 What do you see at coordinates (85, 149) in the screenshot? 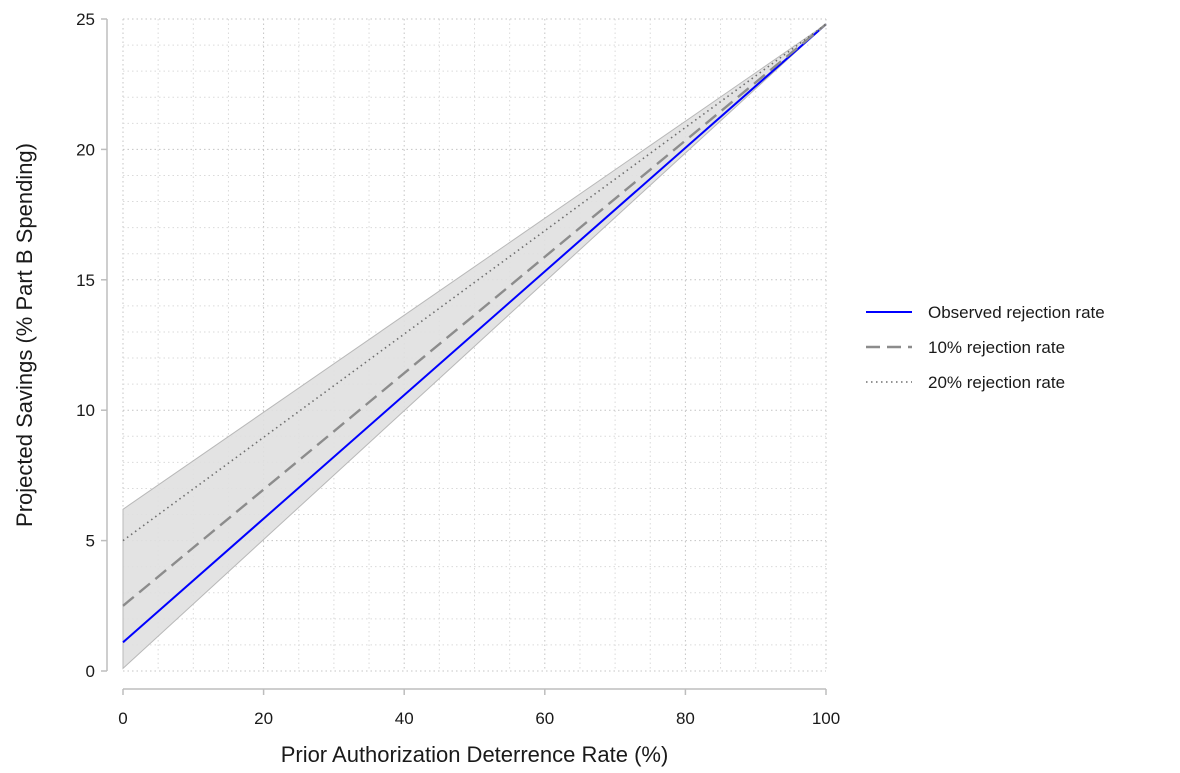
I see `y-tick-label: 20` at bounding box center [85, 149].